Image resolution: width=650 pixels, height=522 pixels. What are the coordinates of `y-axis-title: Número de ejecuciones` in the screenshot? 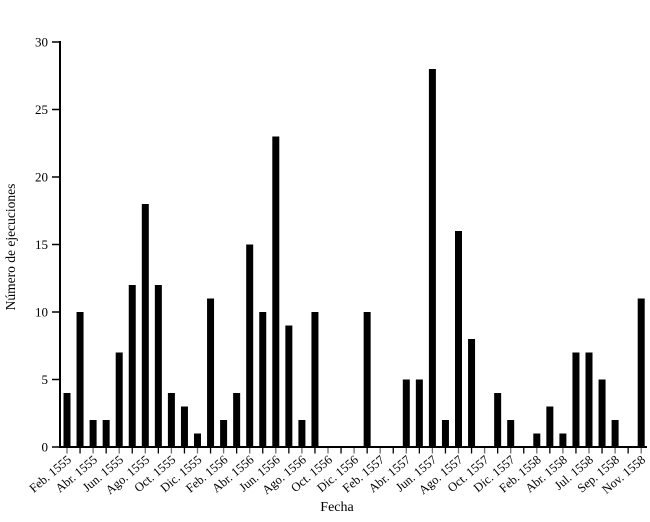 It's located at (10, 247).